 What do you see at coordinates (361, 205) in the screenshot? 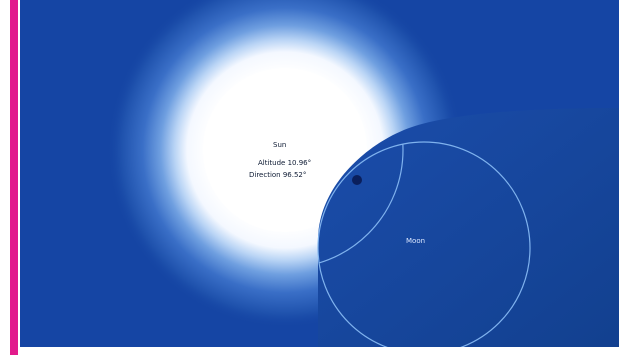
I see `sun-outline-overlap` at bounding box center [361, 205].